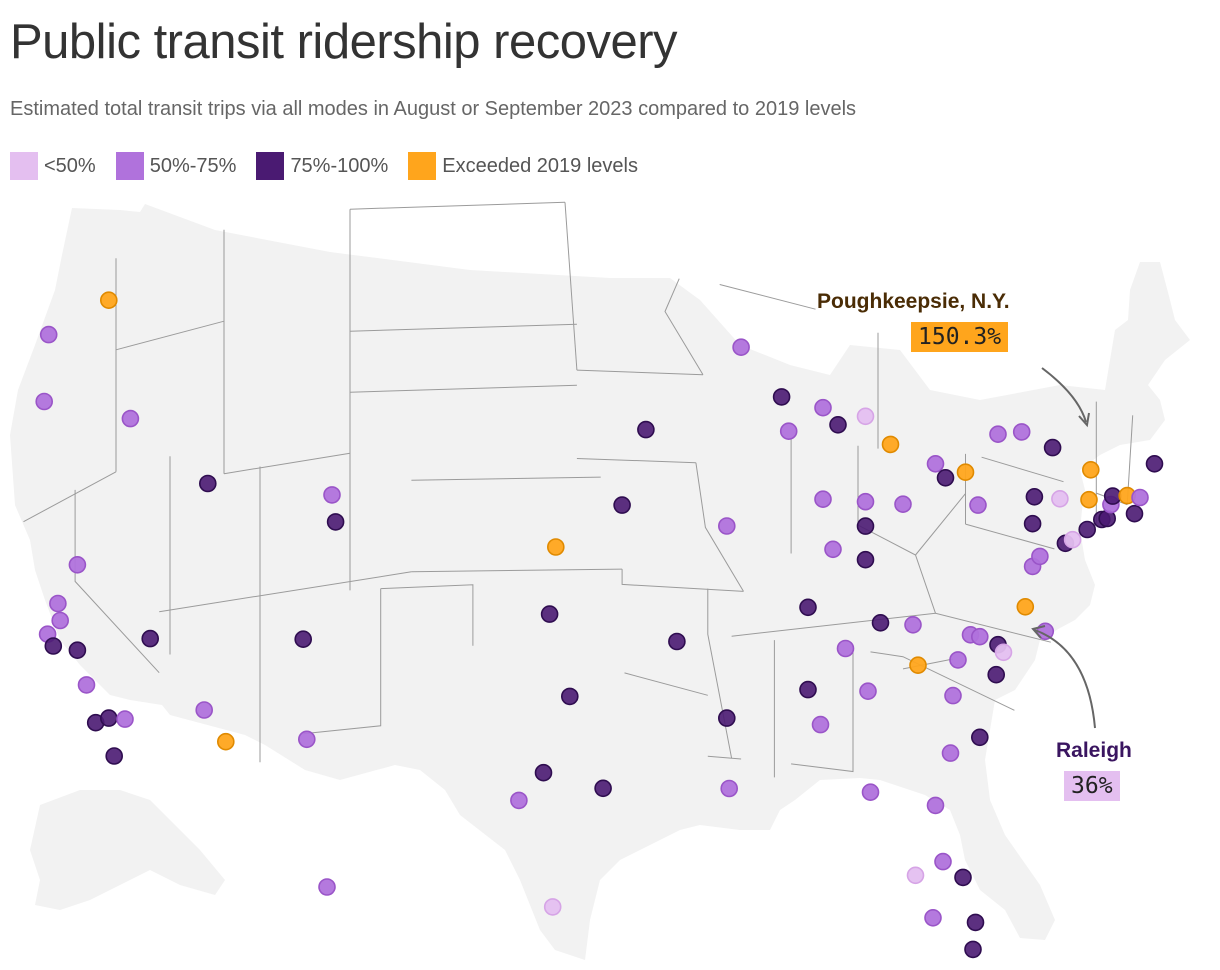 The image size is (1220, 970). I want to click on legend-item-50-75: 50%-75%, so click(175, 166).